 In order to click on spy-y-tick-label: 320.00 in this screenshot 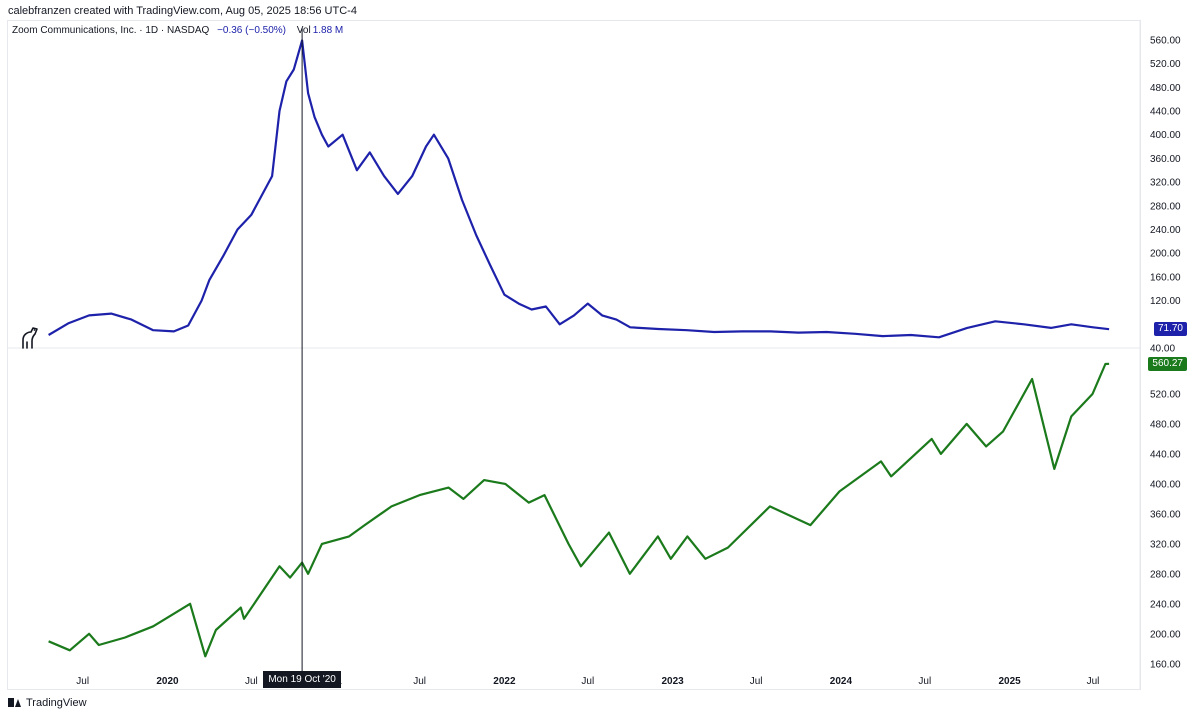, I will do `click(1165, 544)`.